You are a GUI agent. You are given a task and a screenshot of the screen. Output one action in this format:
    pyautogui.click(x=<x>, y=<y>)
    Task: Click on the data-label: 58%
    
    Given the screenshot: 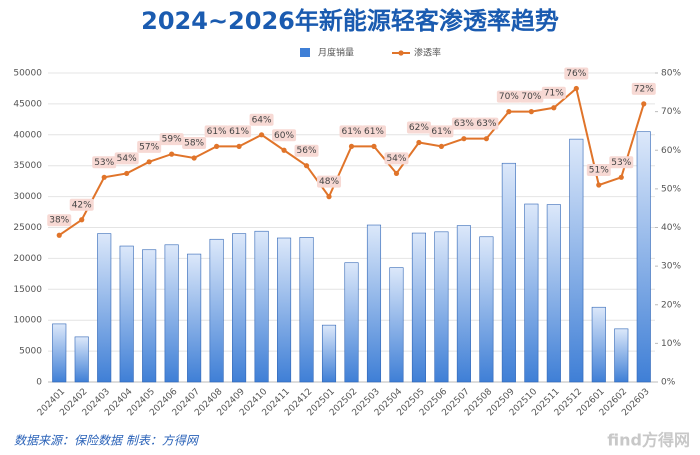 What is the action you would take?
    pyautogui.click(x=194, y=143)
    